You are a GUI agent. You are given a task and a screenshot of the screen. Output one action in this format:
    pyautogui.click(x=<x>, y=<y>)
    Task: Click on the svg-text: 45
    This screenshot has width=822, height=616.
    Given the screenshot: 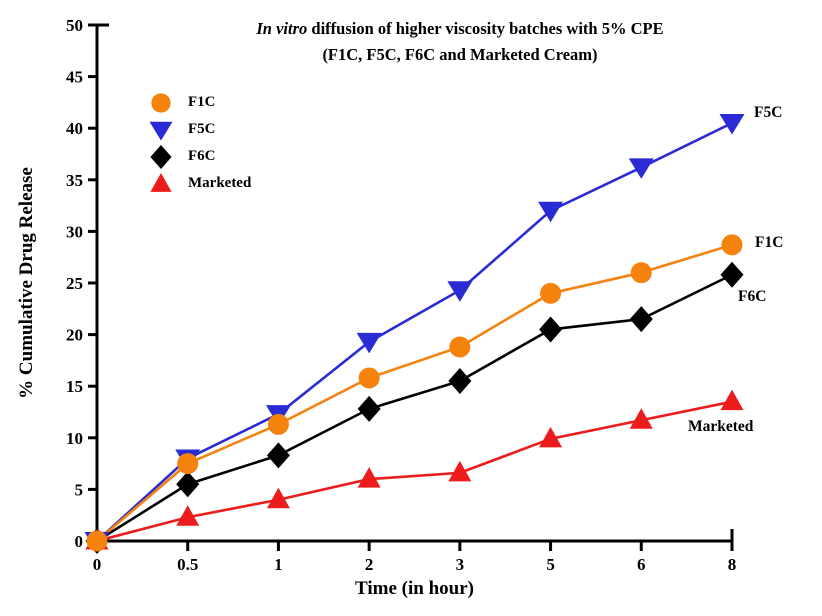 What is the action you would take?
    pyautogui.click(x=74, y=77)
    